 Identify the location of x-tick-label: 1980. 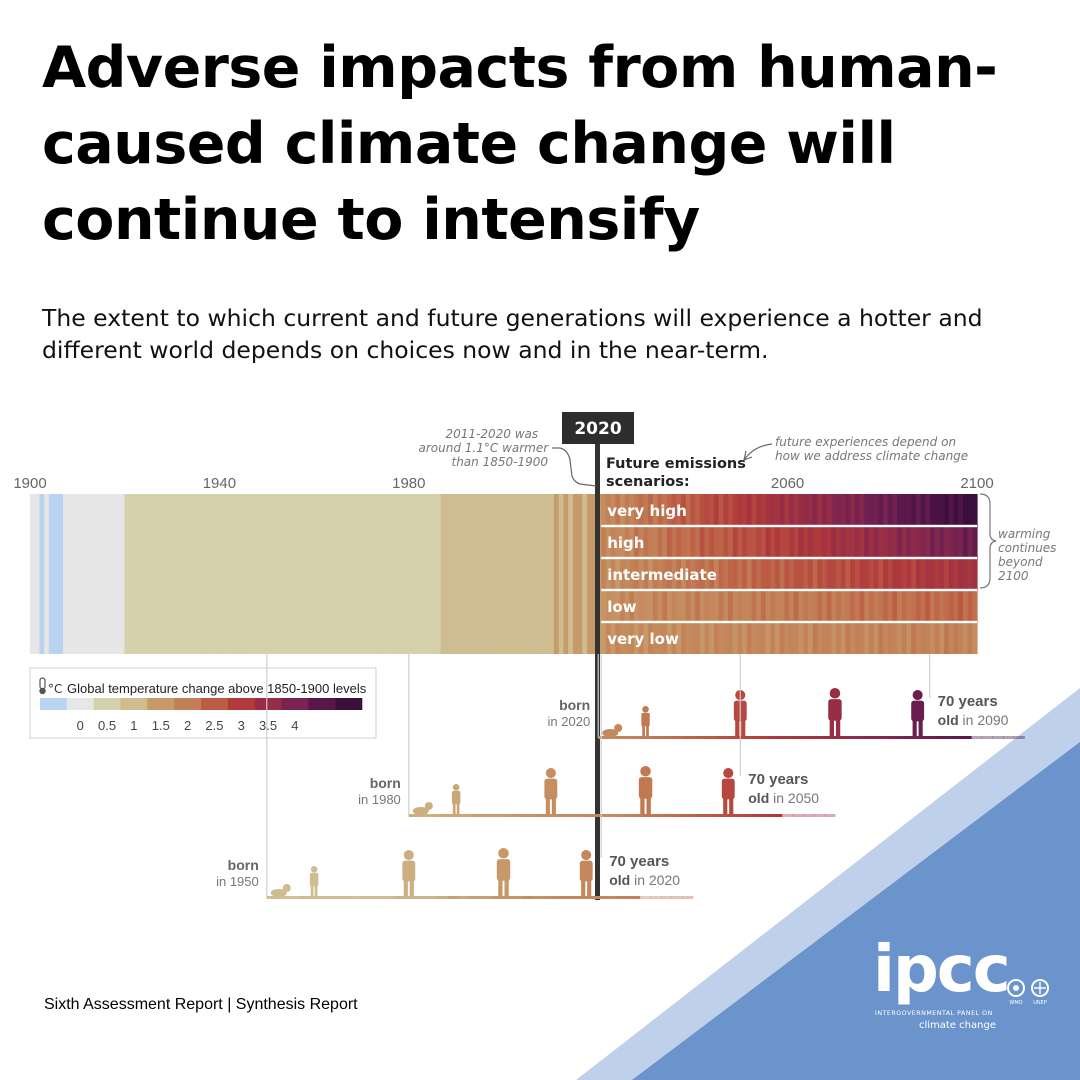
(408, 483).